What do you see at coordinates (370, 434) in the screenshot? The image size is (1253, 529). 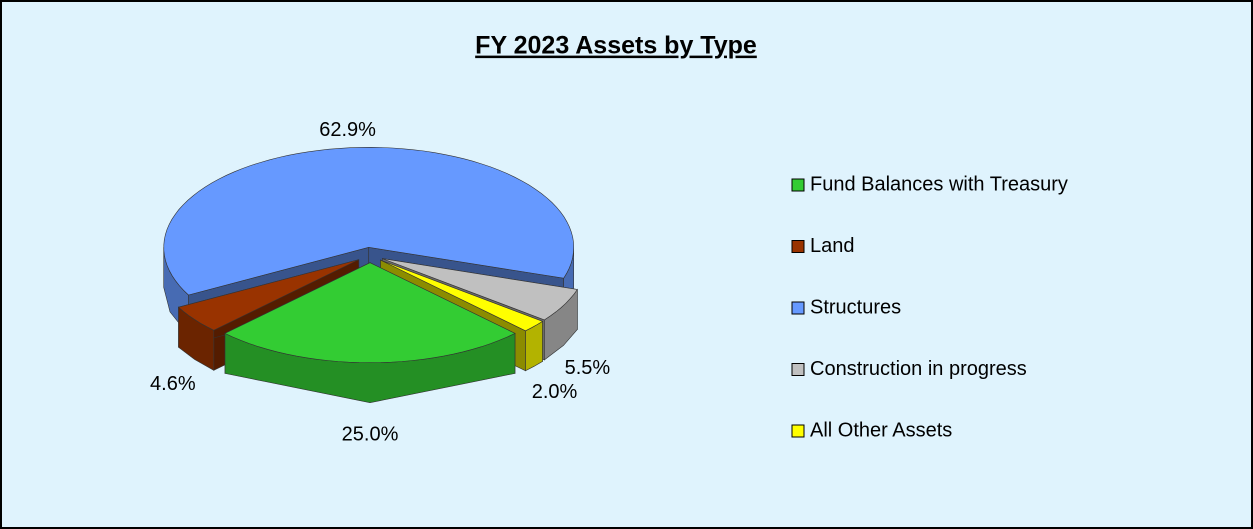 I see `data-label: 25.0%` at bounding box center [370, 434].